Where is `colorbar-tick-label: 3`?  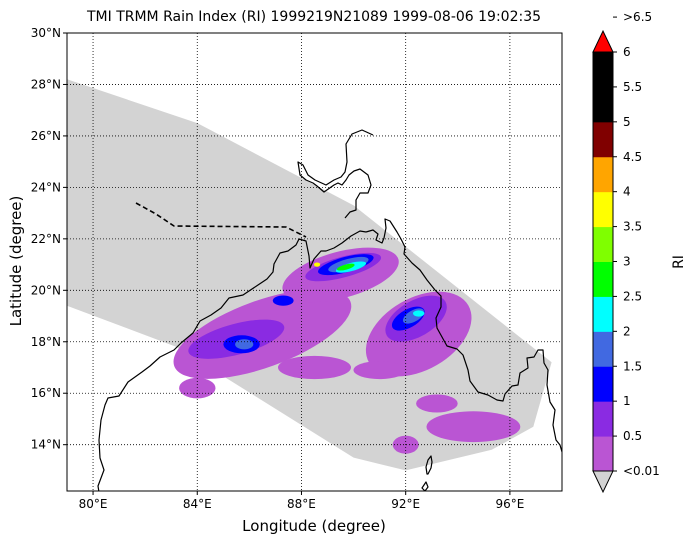
colorbar-tick-label: 3 is located at coordinates (627, 262).